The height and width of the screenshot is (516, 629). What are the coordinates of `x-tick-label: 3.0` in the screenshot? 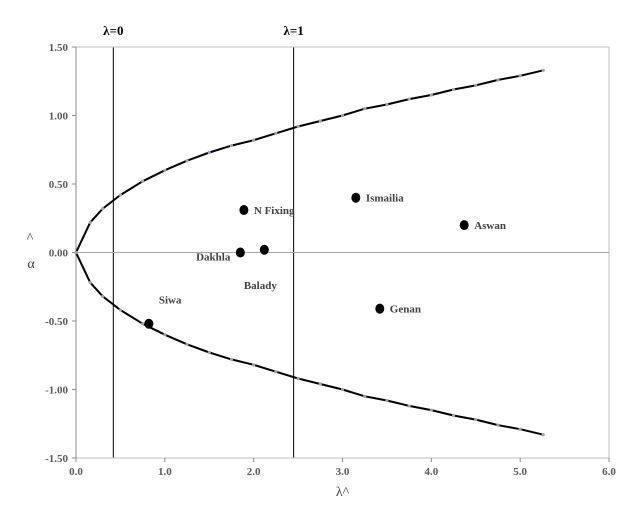 It's located at (343, 472).